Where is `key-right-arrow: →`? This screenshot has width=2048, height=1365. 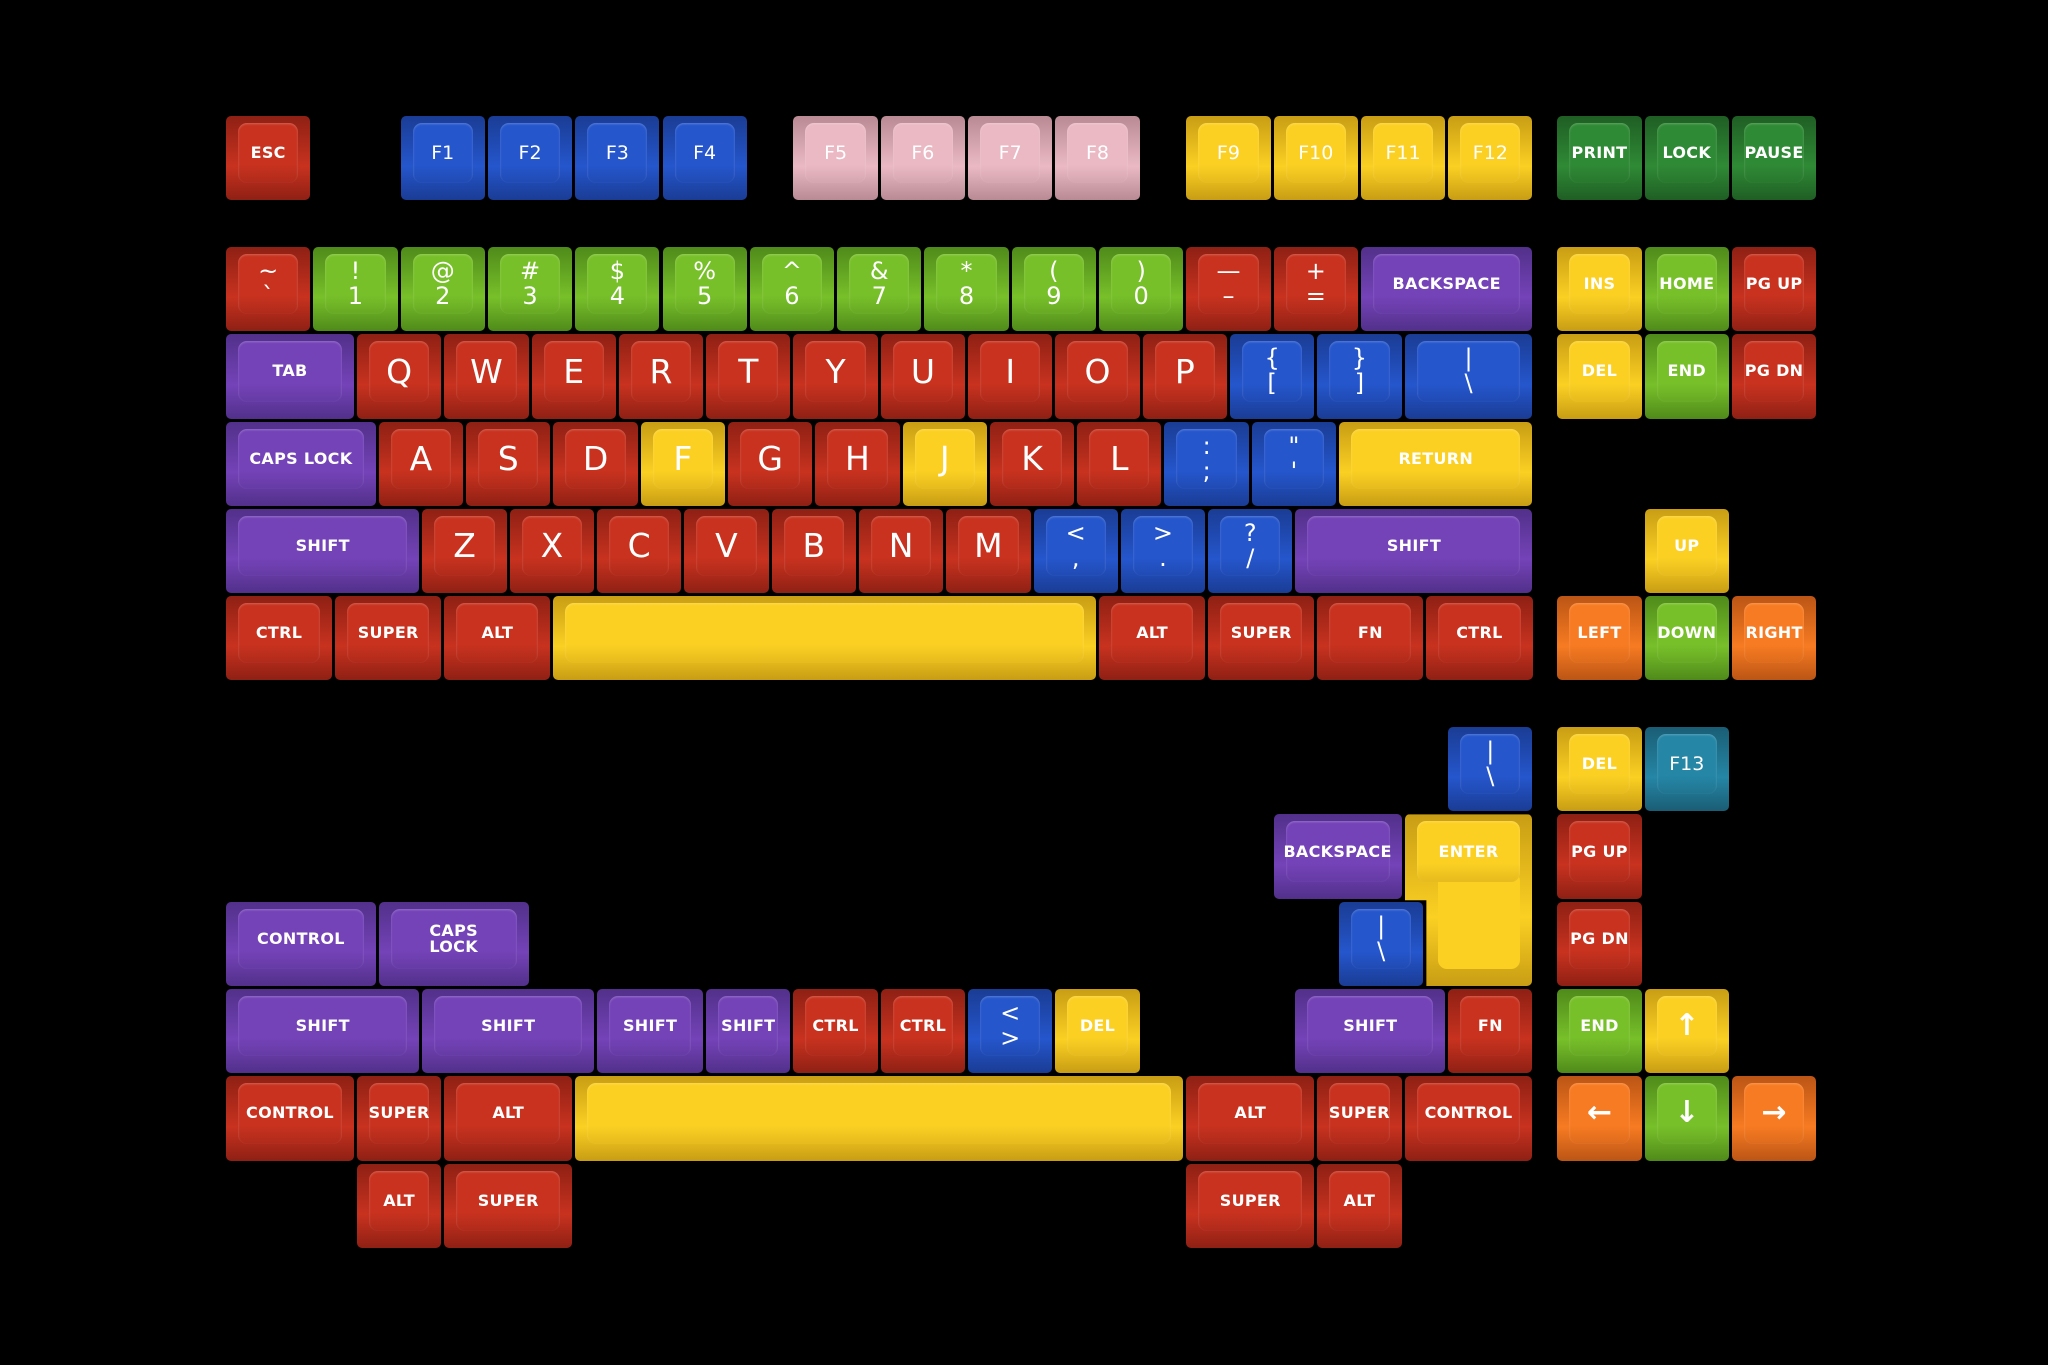
key-right-arrow: → is located at coordinates (1774, 1118).